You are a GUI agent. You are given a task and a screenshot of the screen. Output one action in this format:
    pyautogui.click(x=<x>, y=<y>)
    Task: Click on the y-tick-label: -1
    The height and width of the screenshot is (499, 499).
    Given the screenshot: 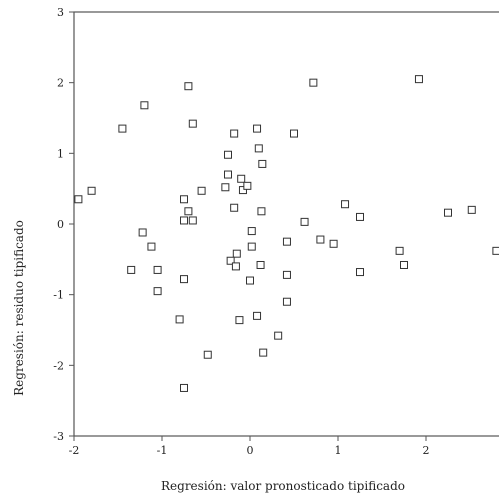 What is the action you would take?
    pyautogui.click(x=58, y=295)
    